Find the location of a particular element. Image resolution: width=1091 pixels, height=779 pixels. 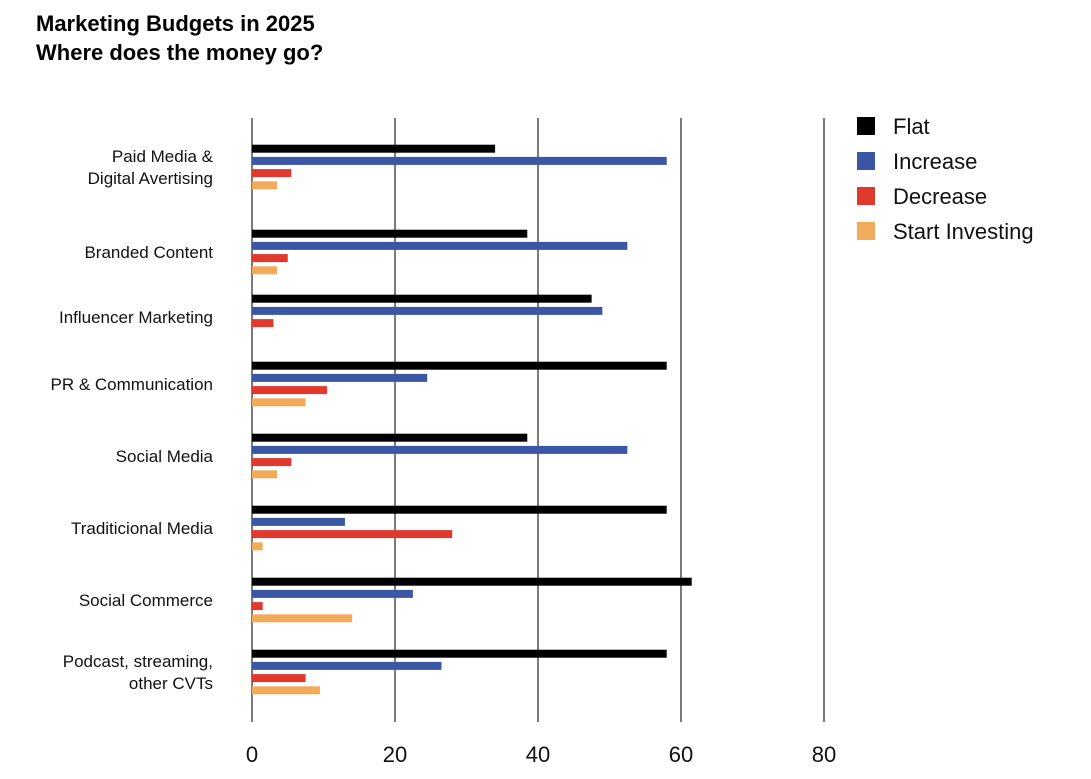

chart-title: Marketing Budgets in 2025 is located at coordinates (175, 23).